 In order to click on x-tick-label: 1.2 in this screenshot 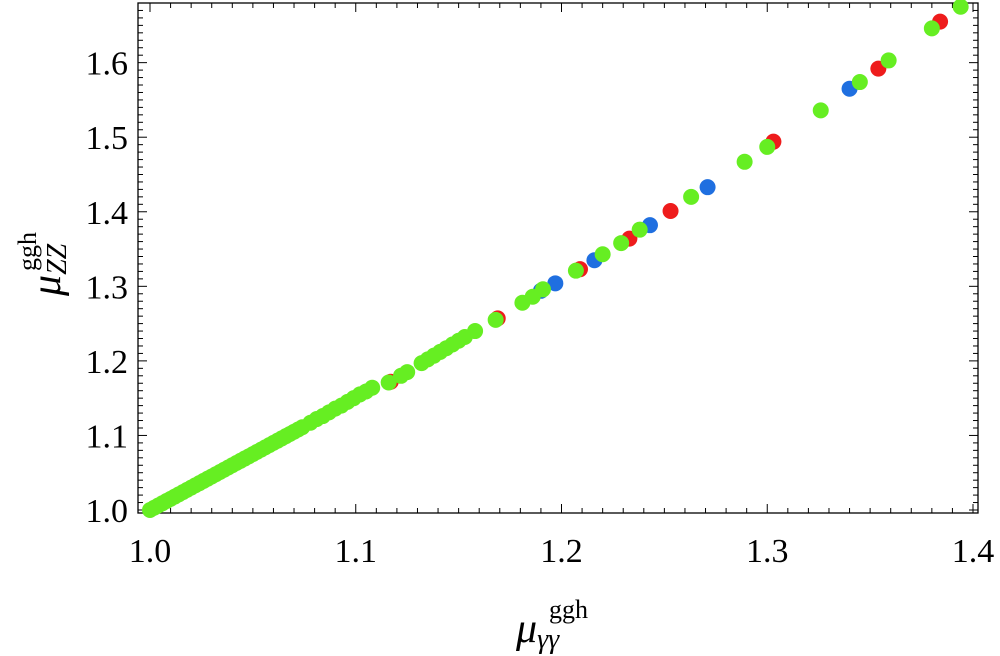, I will do `click(561, 551)`.